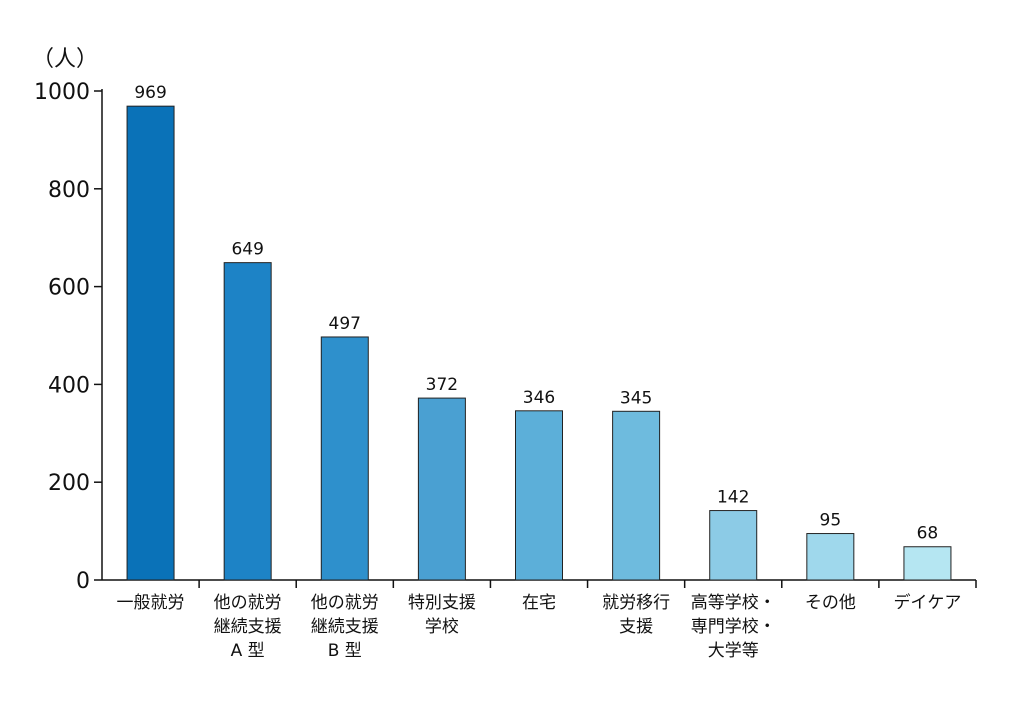 The width and height of the screenshot is (1024, 720). I want to click on category-label: 大学等, so click(733, 651).